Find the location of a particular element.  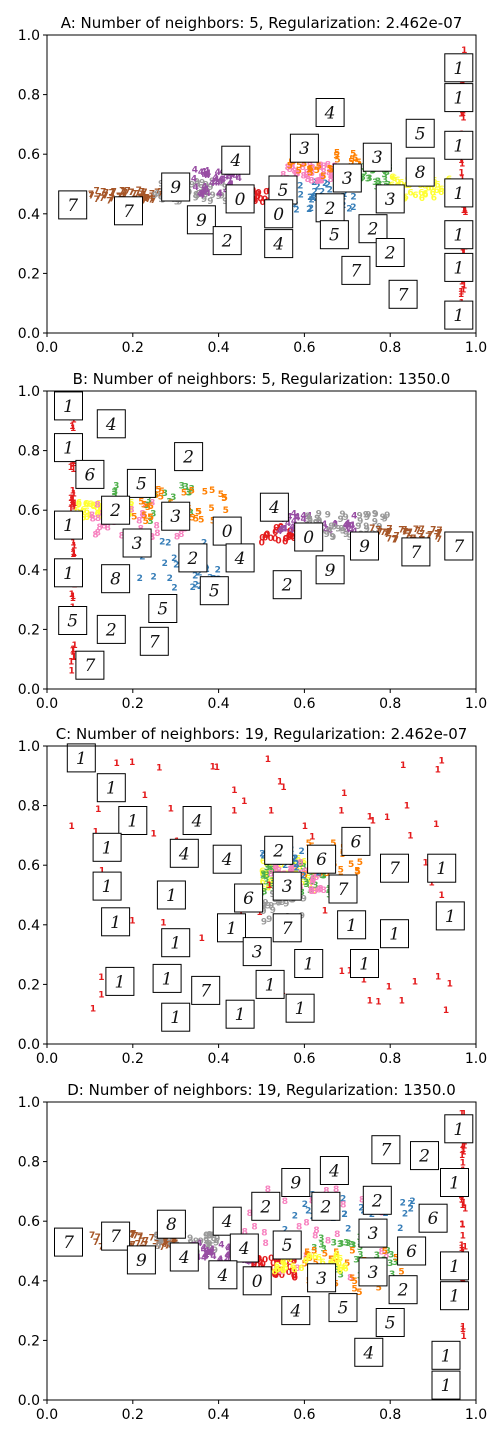

y-tick-label: 0.0 is located at coordinates (29, 1401).